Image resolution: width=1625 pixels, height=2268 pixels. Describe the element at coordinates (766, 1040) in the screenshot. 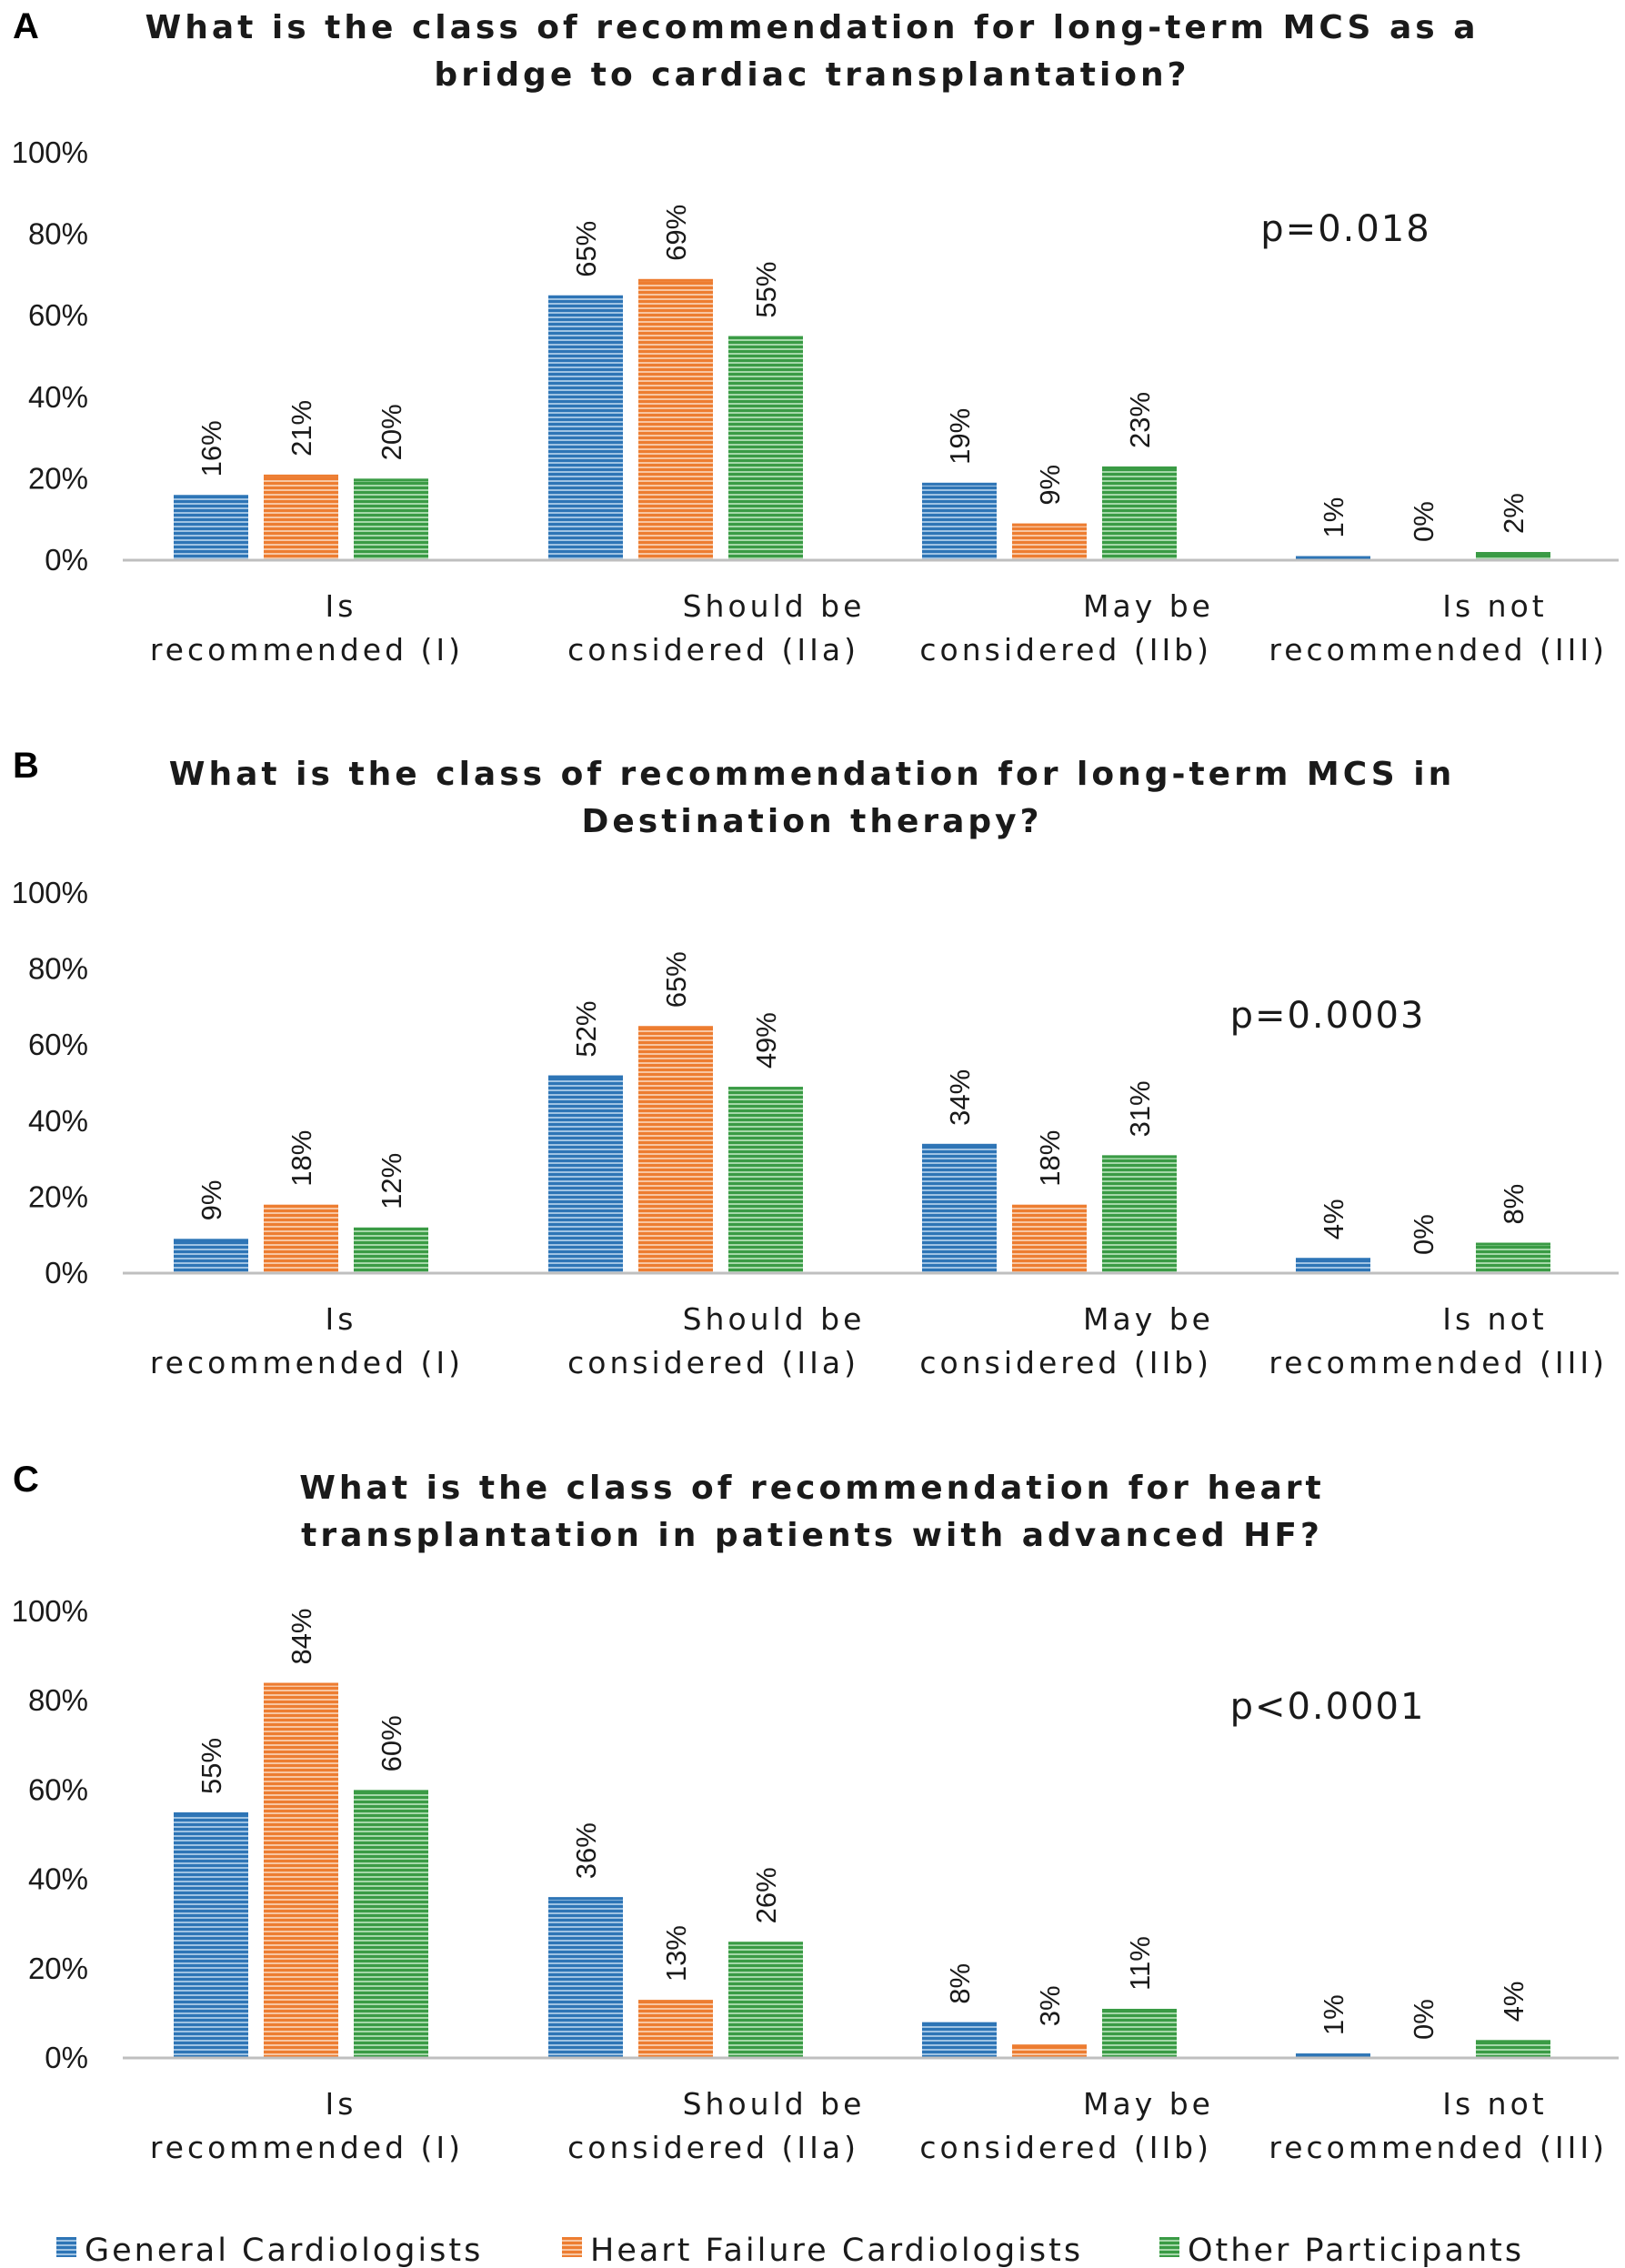

I see `data-label: 49%` at that location.